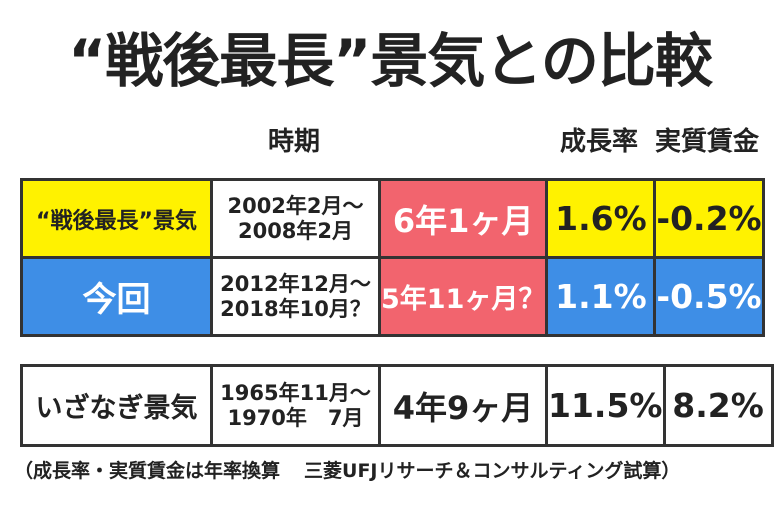  Describe the element at coordinates (463, 296) in the screenshot. I see `row-duration: 5年11ヶ月？` at that location.